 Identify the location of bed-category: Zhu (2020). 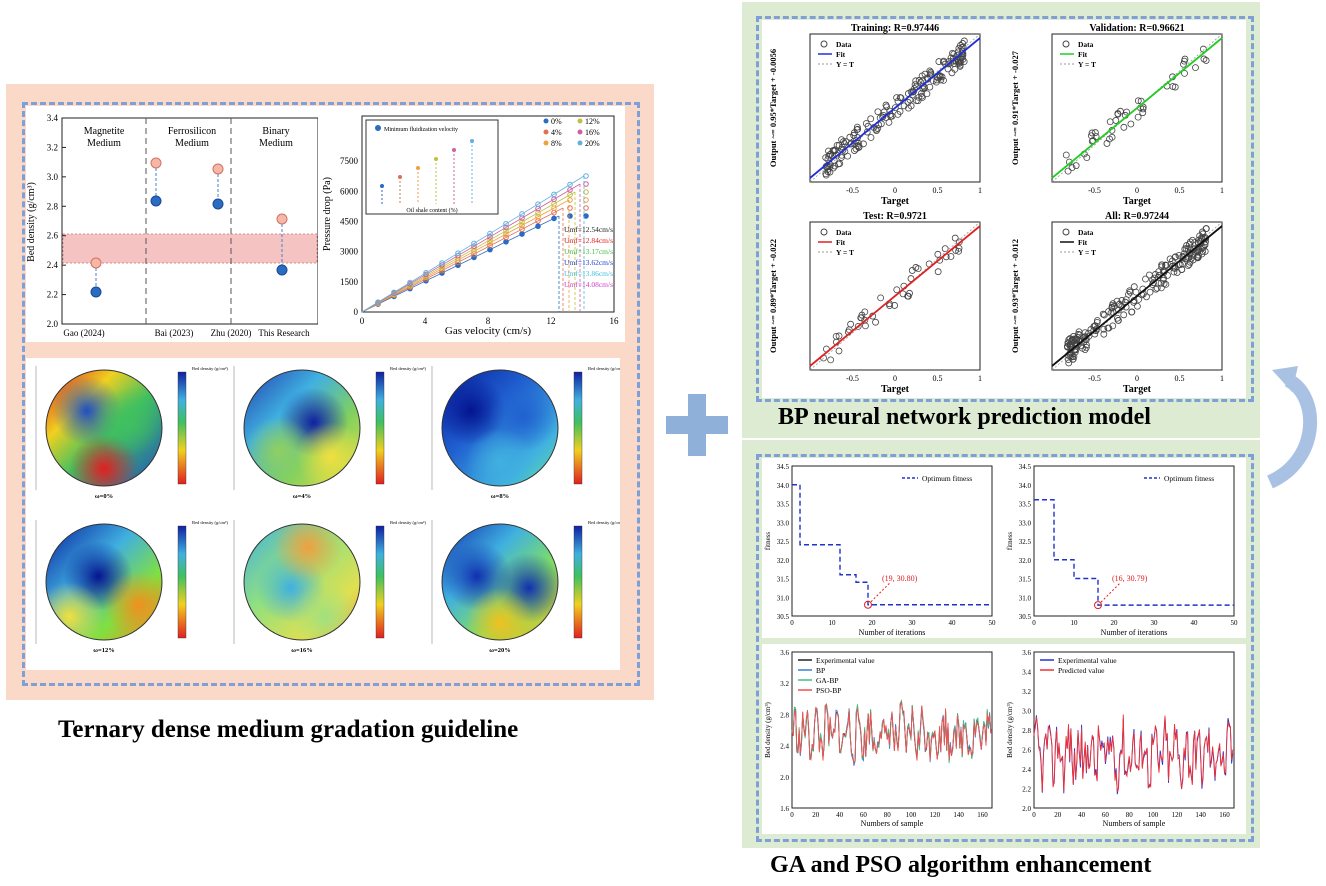
(231, 333).